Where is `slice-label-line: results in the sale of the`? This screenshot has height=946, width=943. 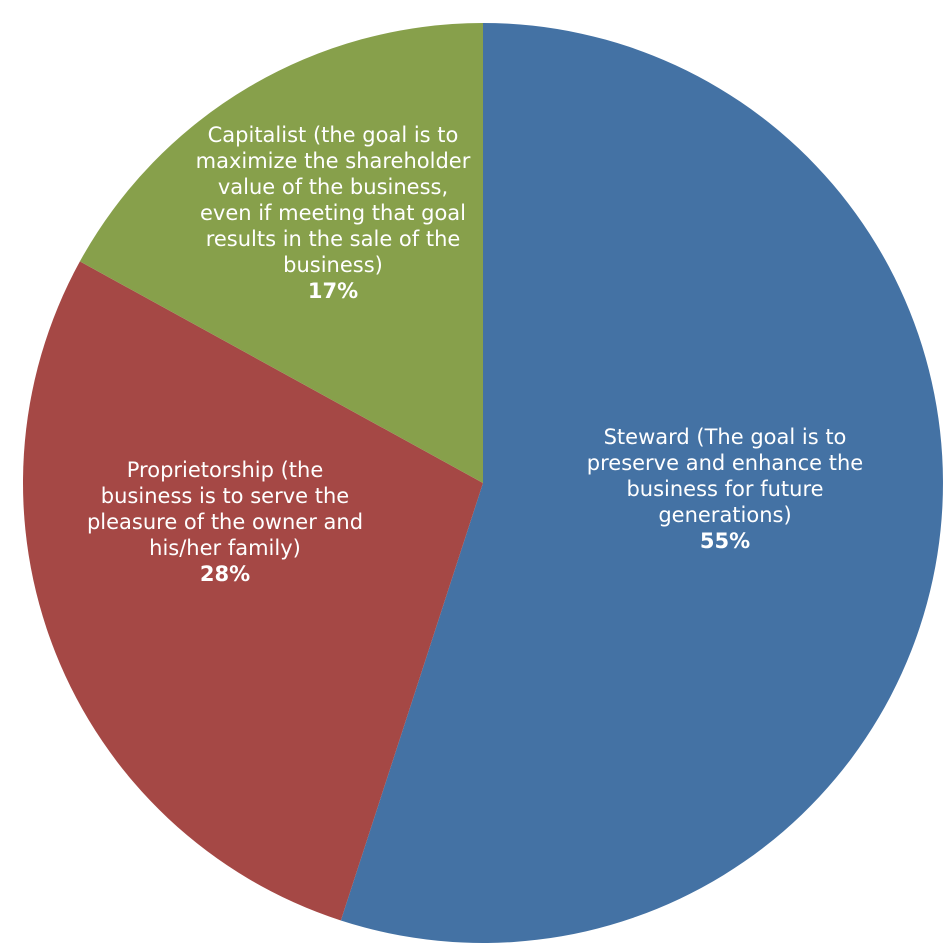
slice-label-line: results in the sale of the is located at coordinates (333, 239).